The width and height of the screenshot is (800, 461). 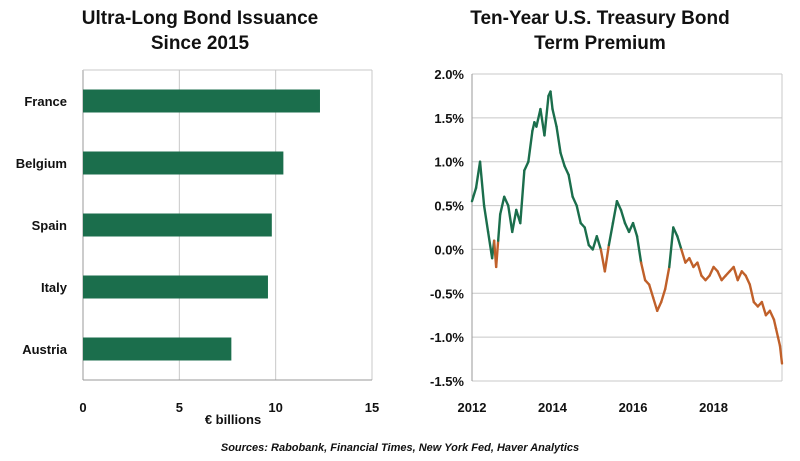 What do you see at coordinates (177, 225) in the screenshot?
I see `bar-spain` at bounding box center [177, 225].